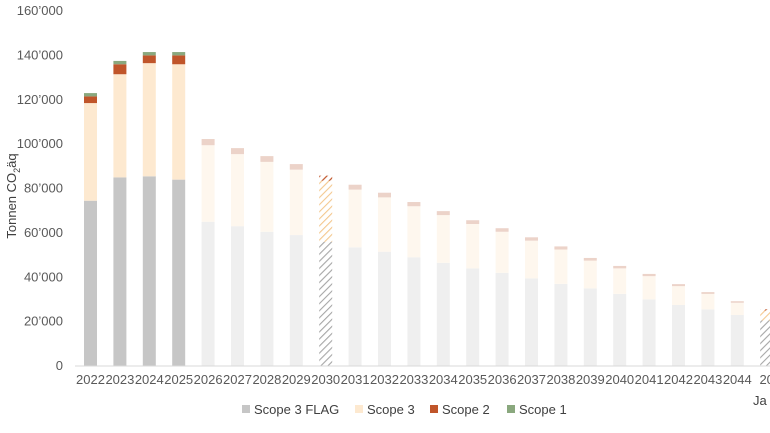 This screenshot has width=770, height=433. I want to click on bar-segment-scope-3-2041, so click(649, 288).